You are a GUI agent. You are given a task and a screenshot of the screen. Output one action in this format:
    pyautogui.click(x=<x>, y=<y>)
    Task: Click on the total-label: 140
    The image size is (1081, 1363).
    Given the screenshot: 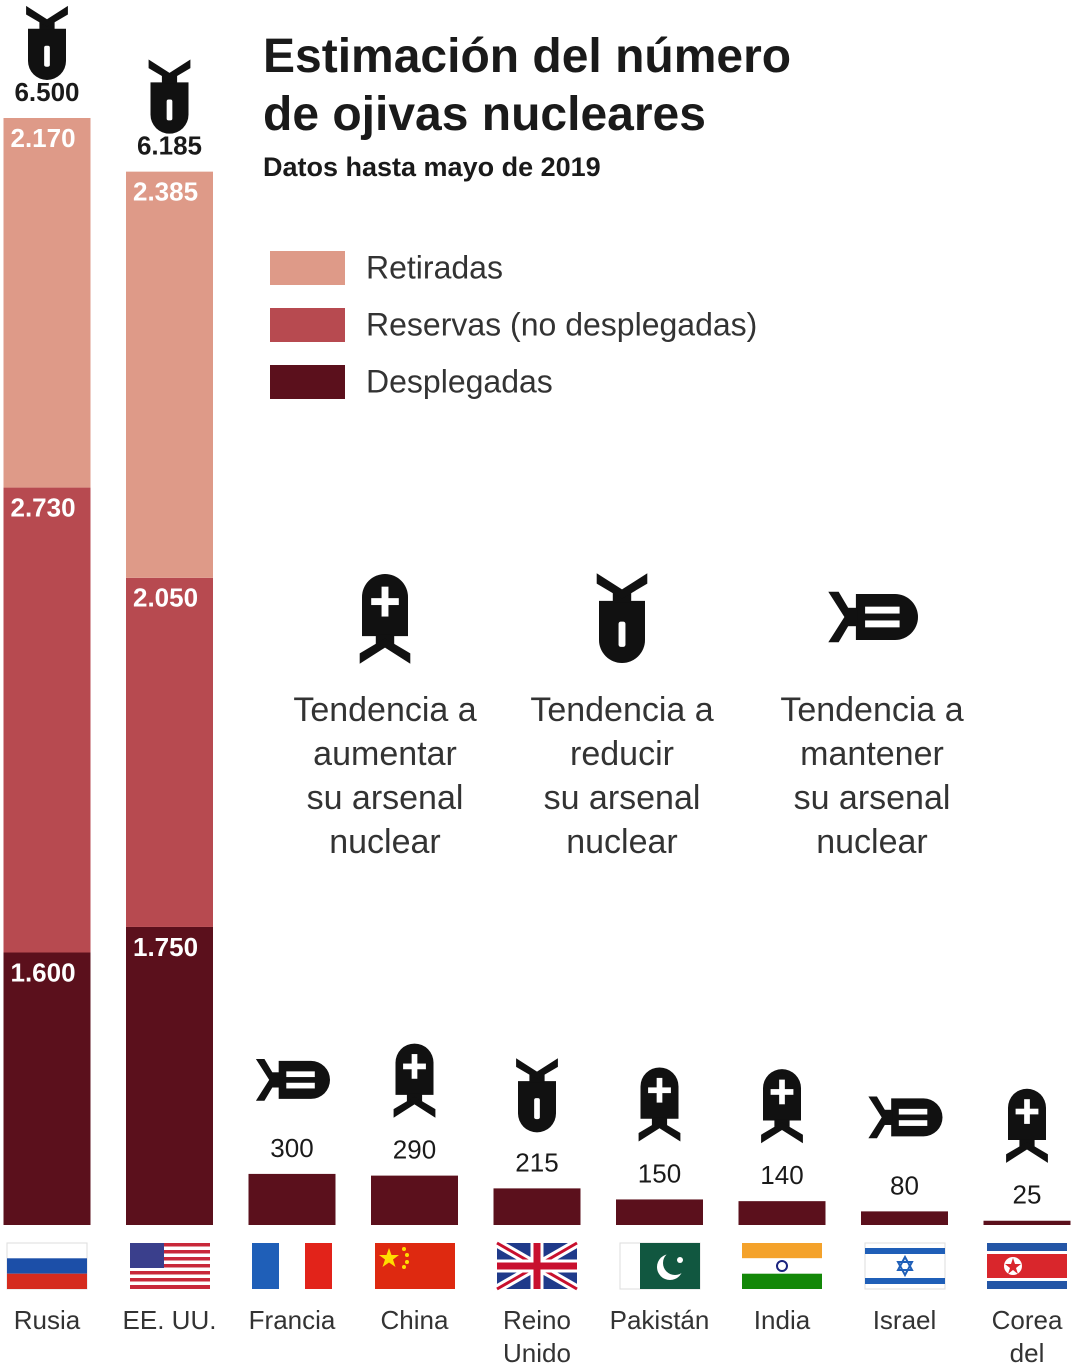 What is the action you would take?
    pyautogui.click(x=781, y=1175)
    